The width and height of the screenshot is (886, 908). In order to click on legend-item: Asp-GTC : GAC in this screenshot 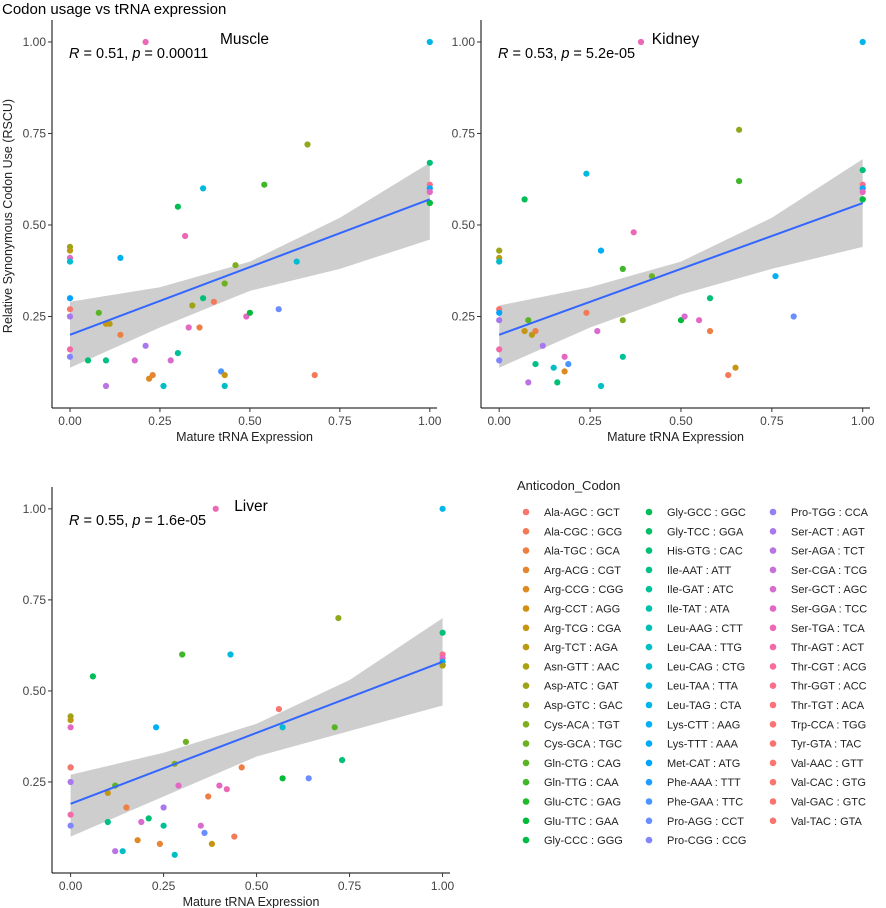, I will do `click(572, 706)`.